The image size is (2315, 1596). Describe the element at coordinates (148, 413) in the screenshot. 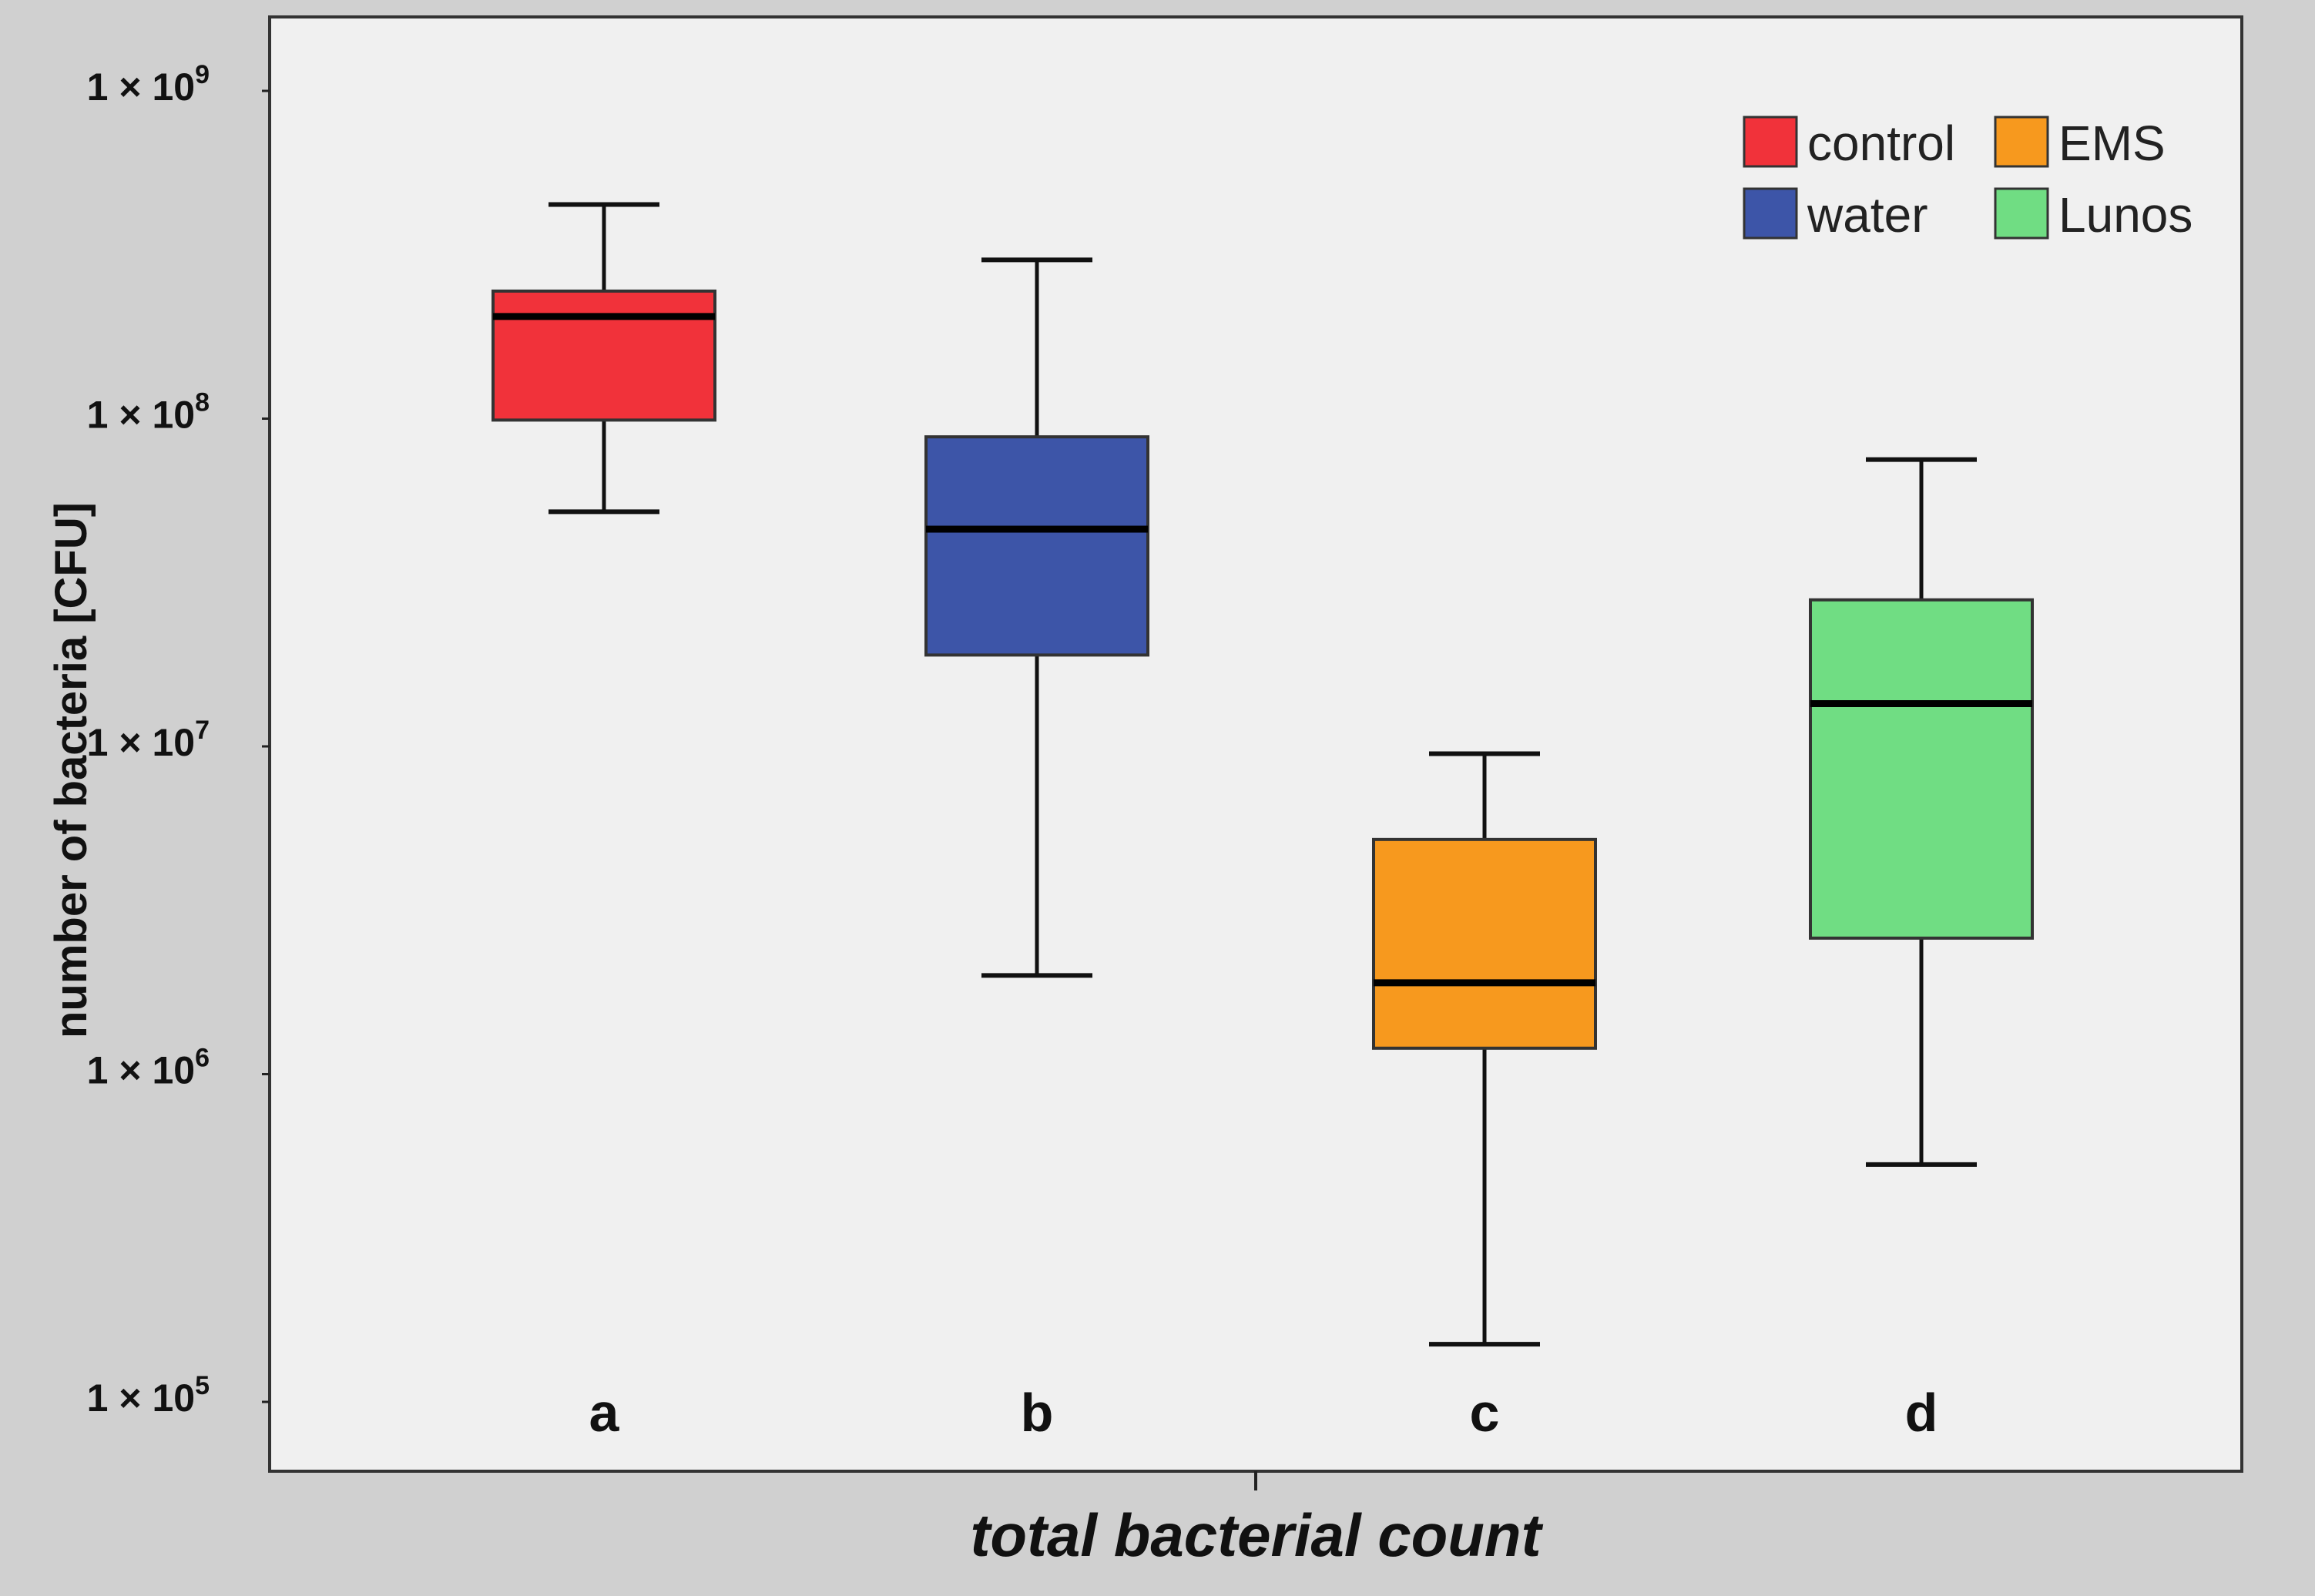

I see `y-tick-label: 1 × 10⁸` at that location.